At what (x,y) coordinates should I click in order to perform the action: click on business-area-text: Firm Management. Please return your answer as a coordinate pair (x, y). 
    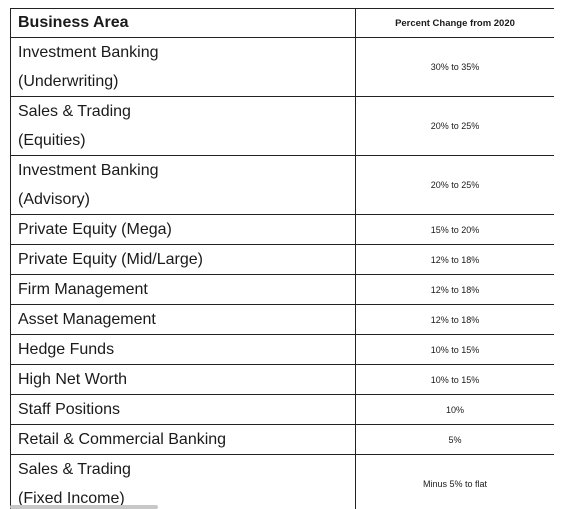
    Looking at the image, I should click on (83, 289).